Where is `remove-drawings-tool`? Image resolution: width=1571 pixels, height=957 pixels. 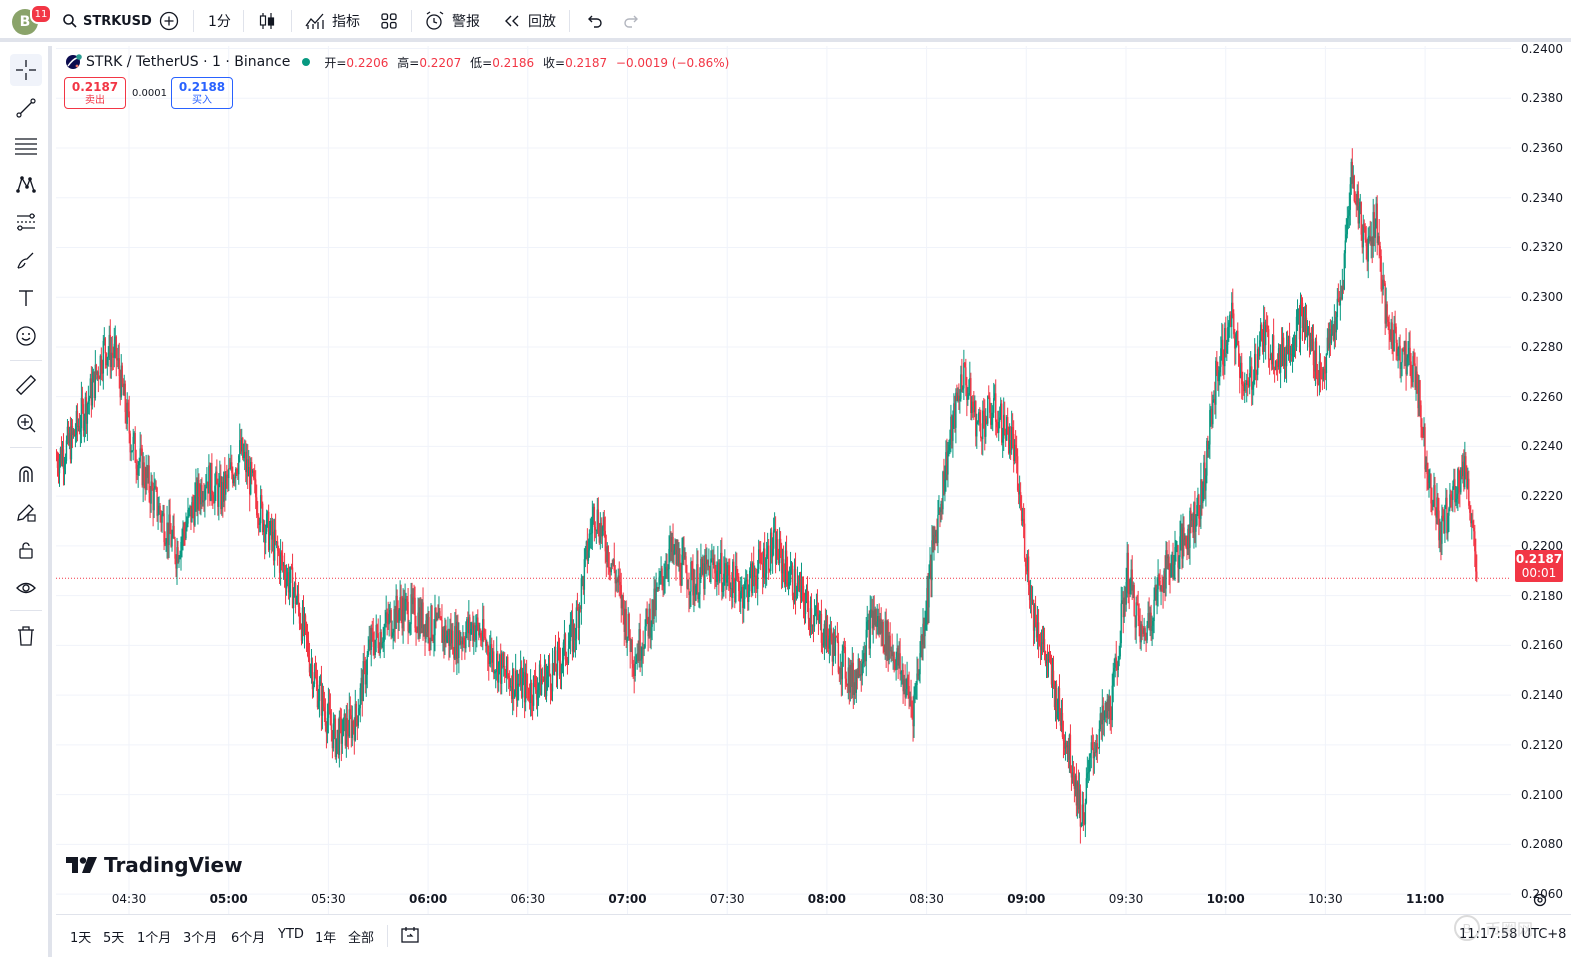 remove-drawings-tool is located at coordinates (26, 636).